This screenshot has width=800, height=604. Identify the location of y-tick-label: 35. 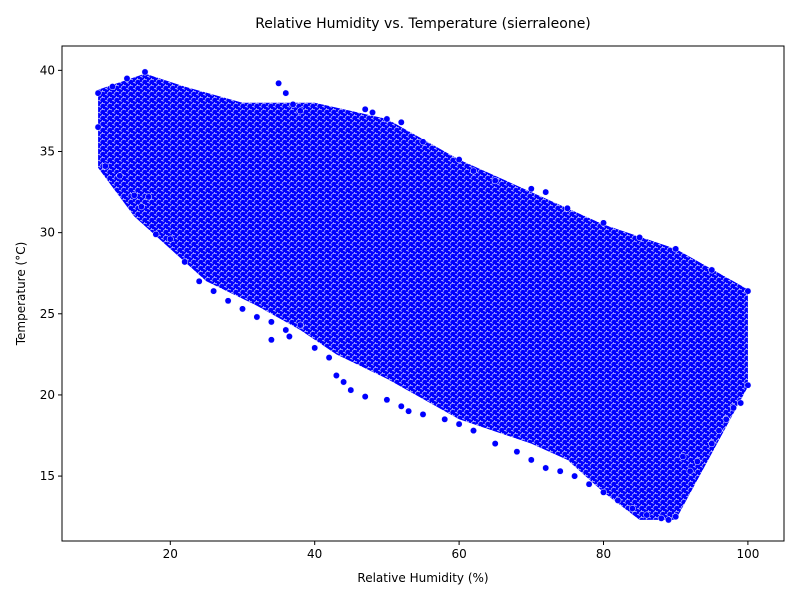
(47, 151).